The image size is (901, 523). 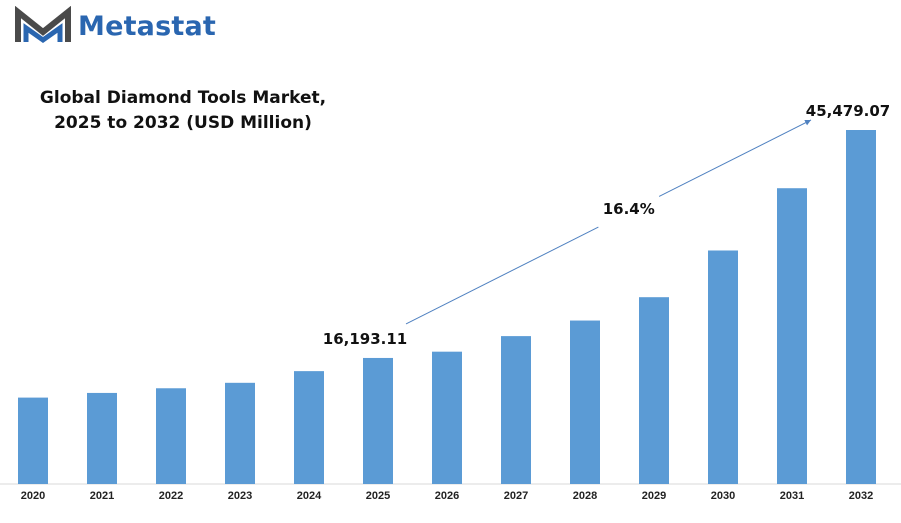 What do you see at coordinates (848, 111) in the screenshot?
I see `data-label-2032: 45,479.07` at bounding box center [848, 111].